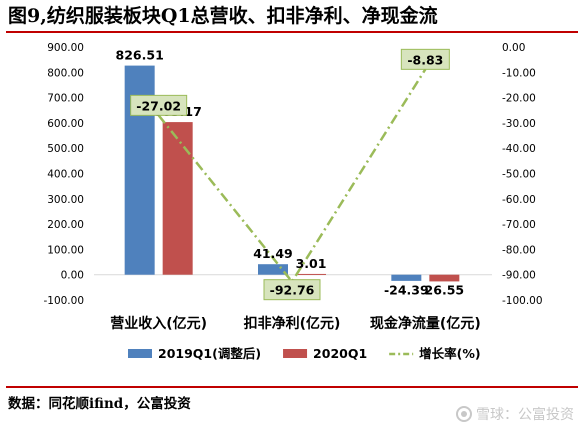 The image size is (584, 433). Describe the element at coordinates (406, 290) in the screenshot. I see `bar-data-label: -24.39` at that location.